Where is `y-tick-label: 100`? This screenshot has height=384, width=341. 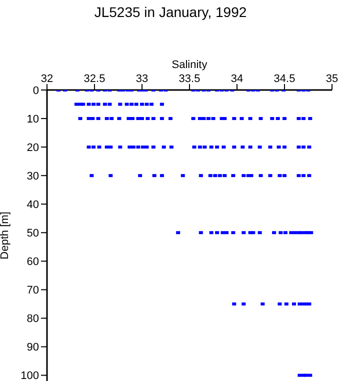 y-tick-label: 100 is located at coordinates (29, 376).